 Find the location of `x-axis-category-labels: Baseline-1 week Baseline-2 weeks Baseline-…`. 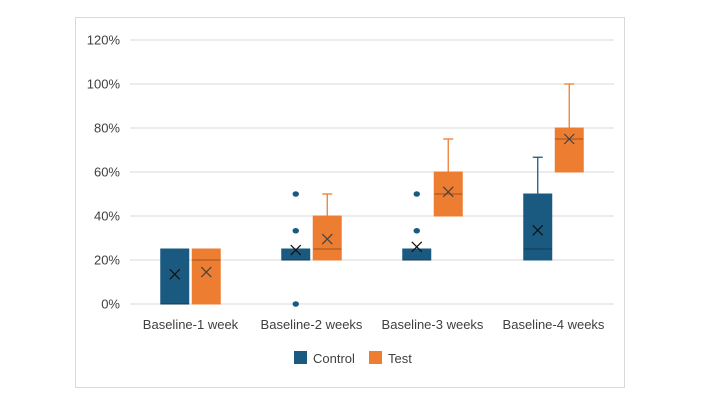

x-axis-category-labels: Baseline-1 week Baseline-2 weeks Baseline-… is located at coordinates (374, 324).